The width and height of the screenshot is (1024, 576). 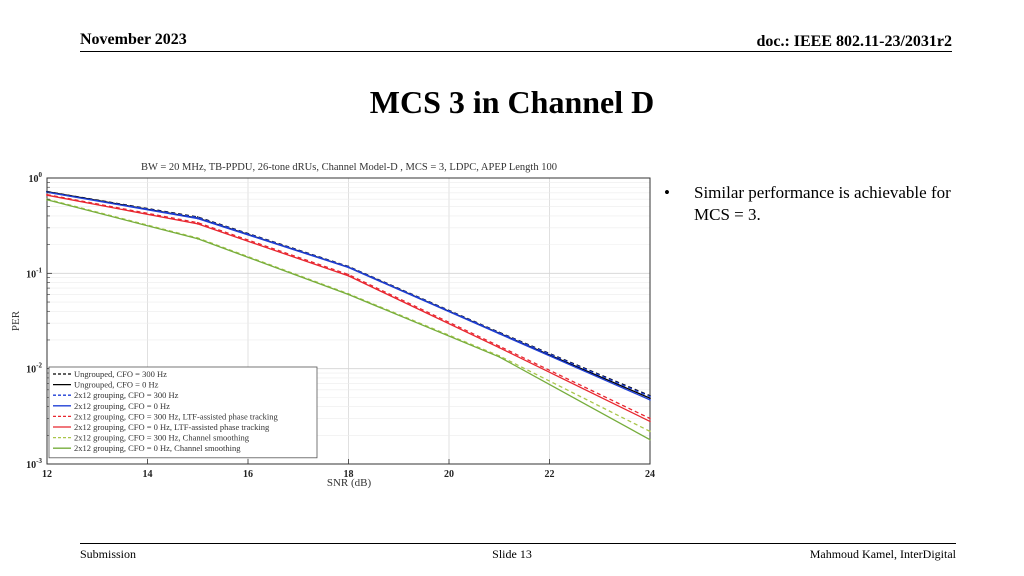 What do you see at coordinates (116, 385) in the screenshot?
I see `legend-label: Ungrouped, CFO = 0 Hz` at bounding box center [116, 385].